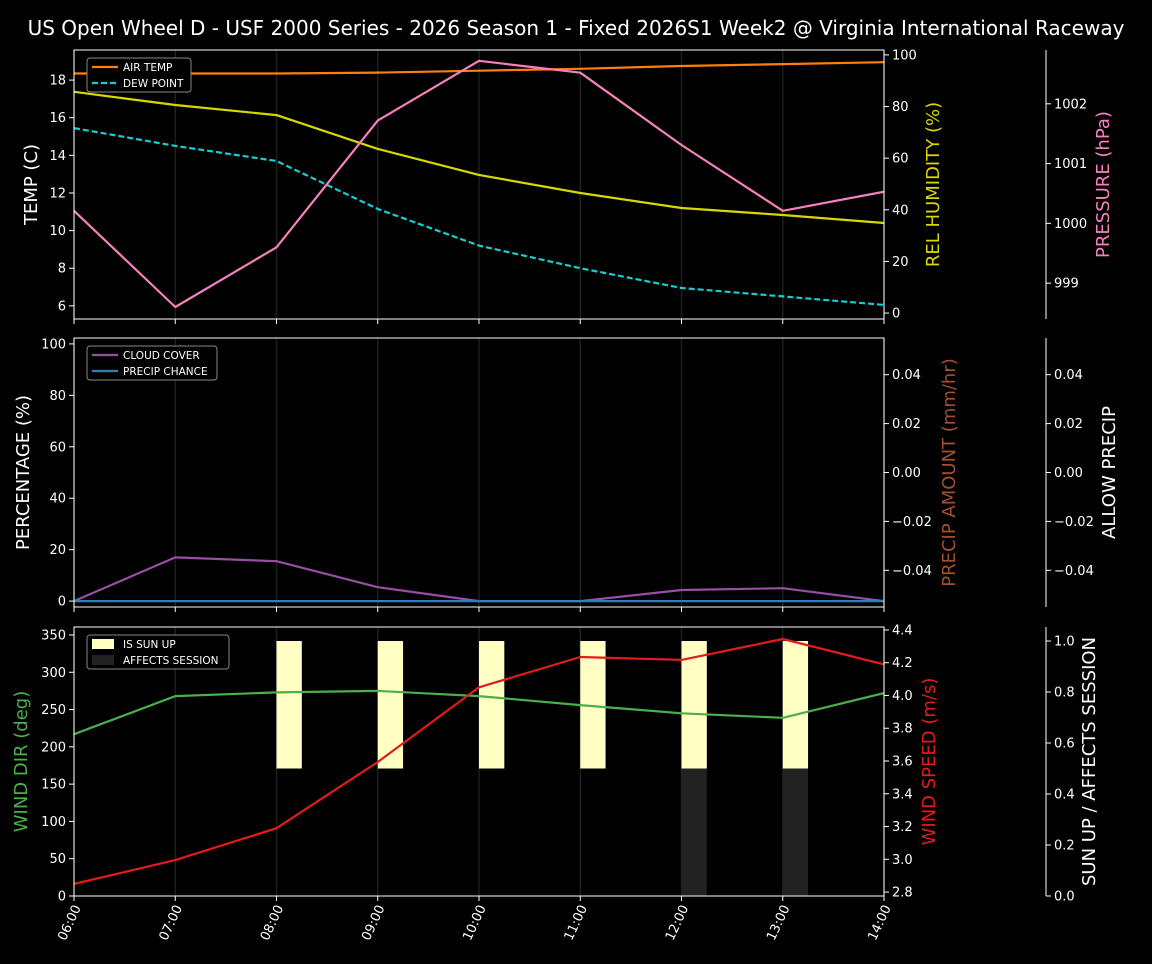 The height and width of the screenshot is (964, 1152). What do you see at coordinates (57, 156) in the screenshot?
I see `y-tick-label: 14` at bounding box center [57, 156].